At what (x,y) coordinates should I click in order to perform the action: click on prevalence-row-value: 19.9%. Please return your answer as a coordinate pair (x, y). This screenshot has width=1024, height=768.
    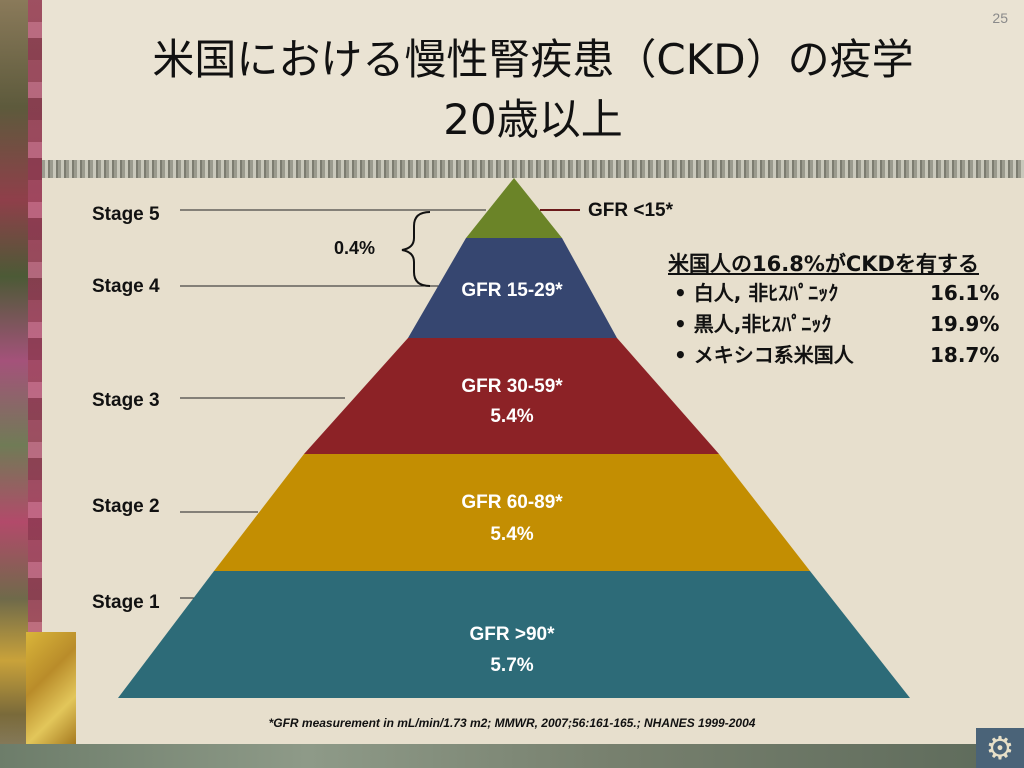
    Looking at the image, I should click on (965, 324).